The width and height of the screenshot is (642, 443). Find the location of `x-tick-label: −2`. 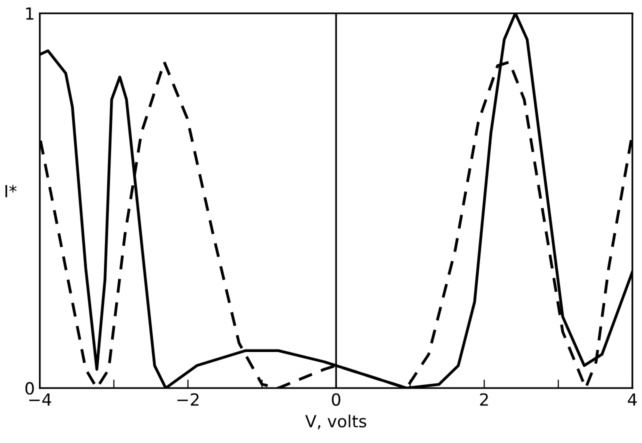

x-tick-label: −2 is located at coordinates (188, 399).